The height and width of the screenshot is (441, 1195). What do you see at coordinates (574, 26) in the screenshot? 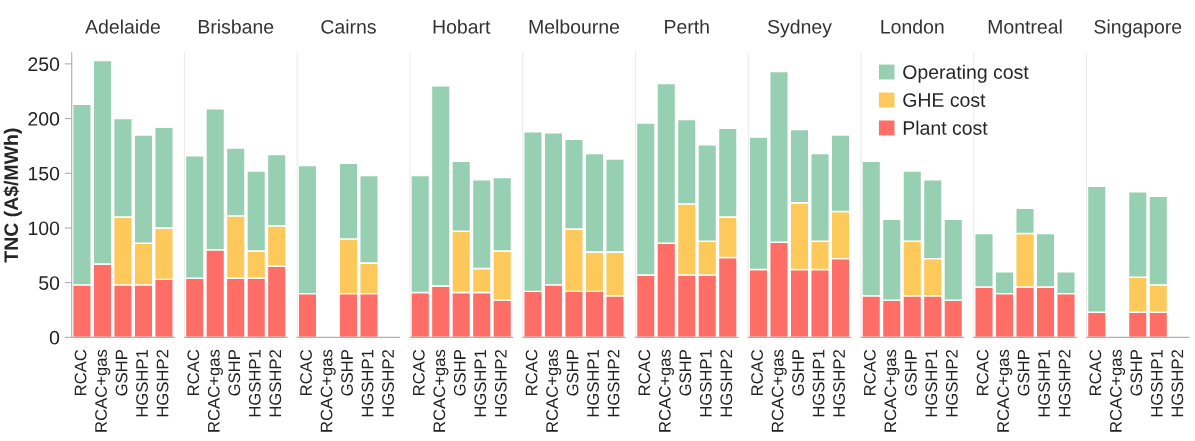
I see `chart-title: Melbourne` at bounding box center [574, 26].